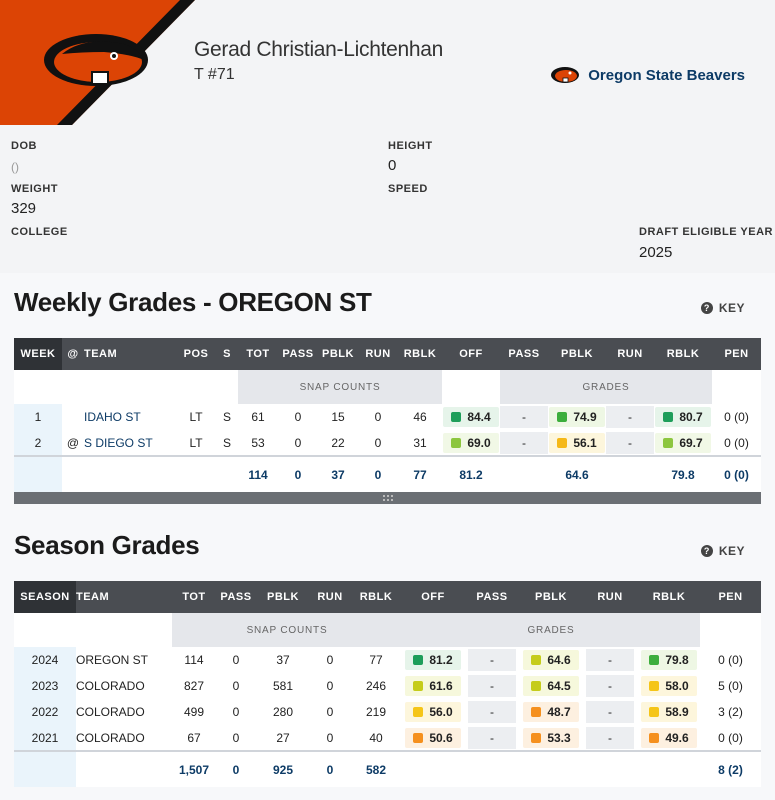 The height and width of the screenshot is (800, 775). Describe the element at coordinates (73, 354) in the screenshot. I see `col-at: @` at that location.